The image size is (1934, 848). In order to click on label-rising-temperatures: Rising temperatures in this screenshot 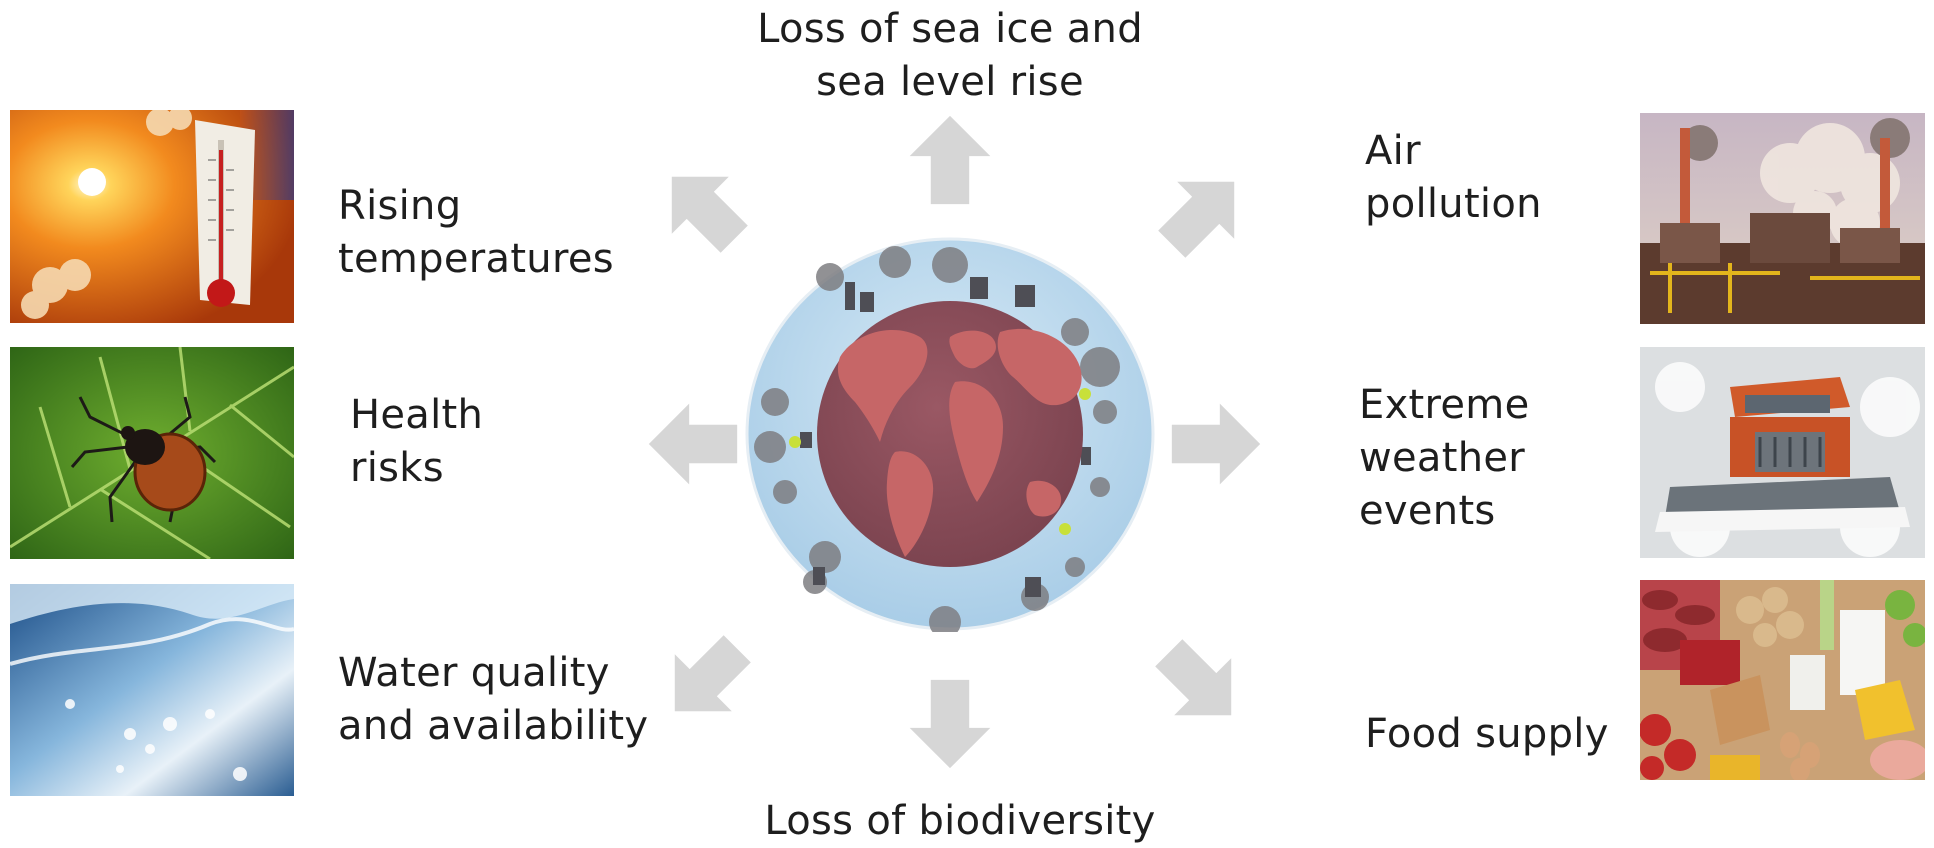, I will do `click(476, 232)`.